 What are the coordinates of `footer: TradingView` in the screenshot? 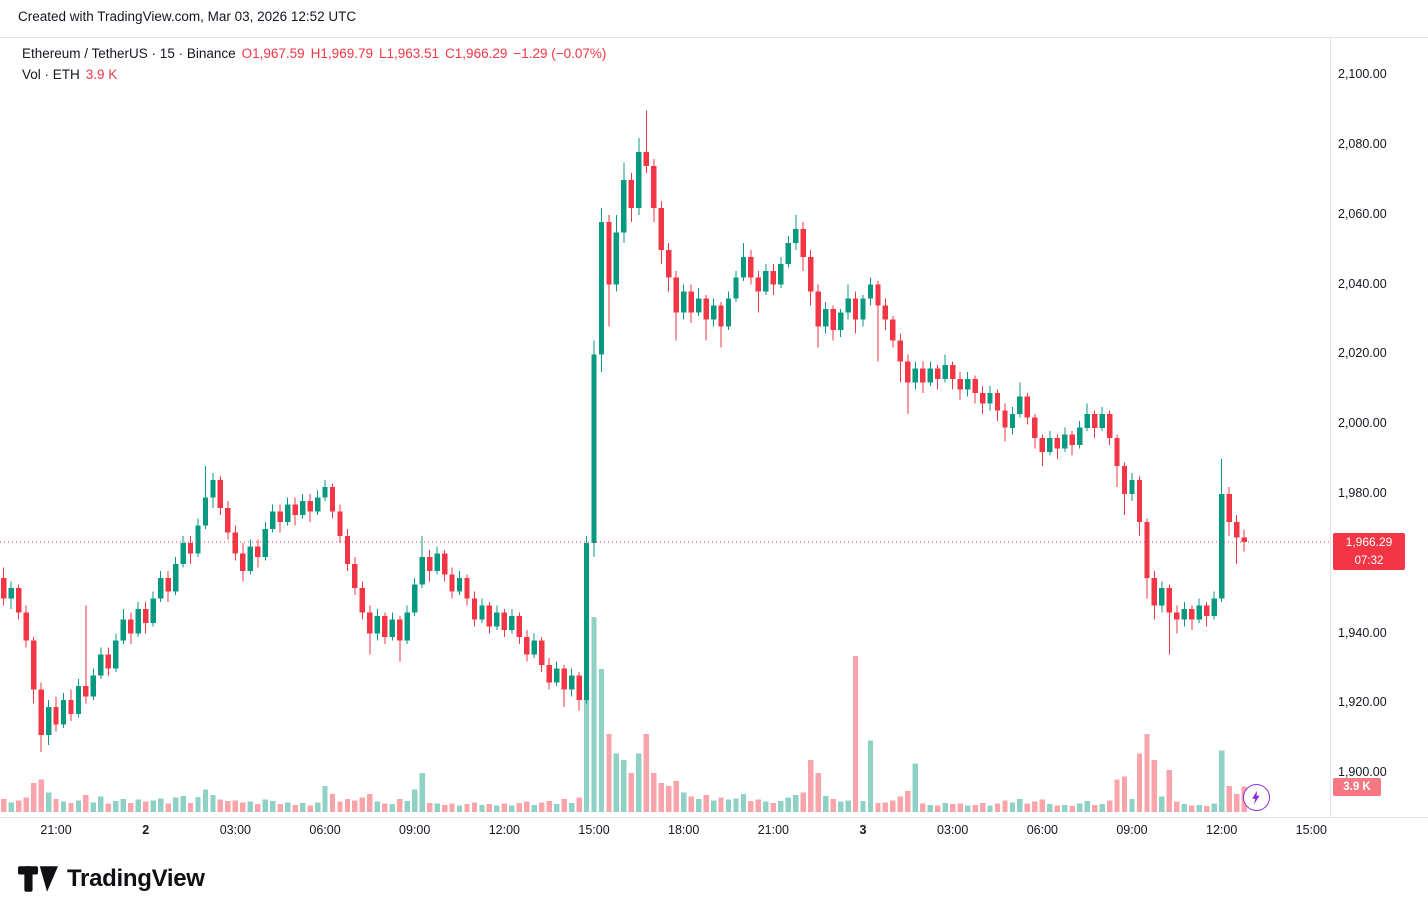 It's located at (111, 879).